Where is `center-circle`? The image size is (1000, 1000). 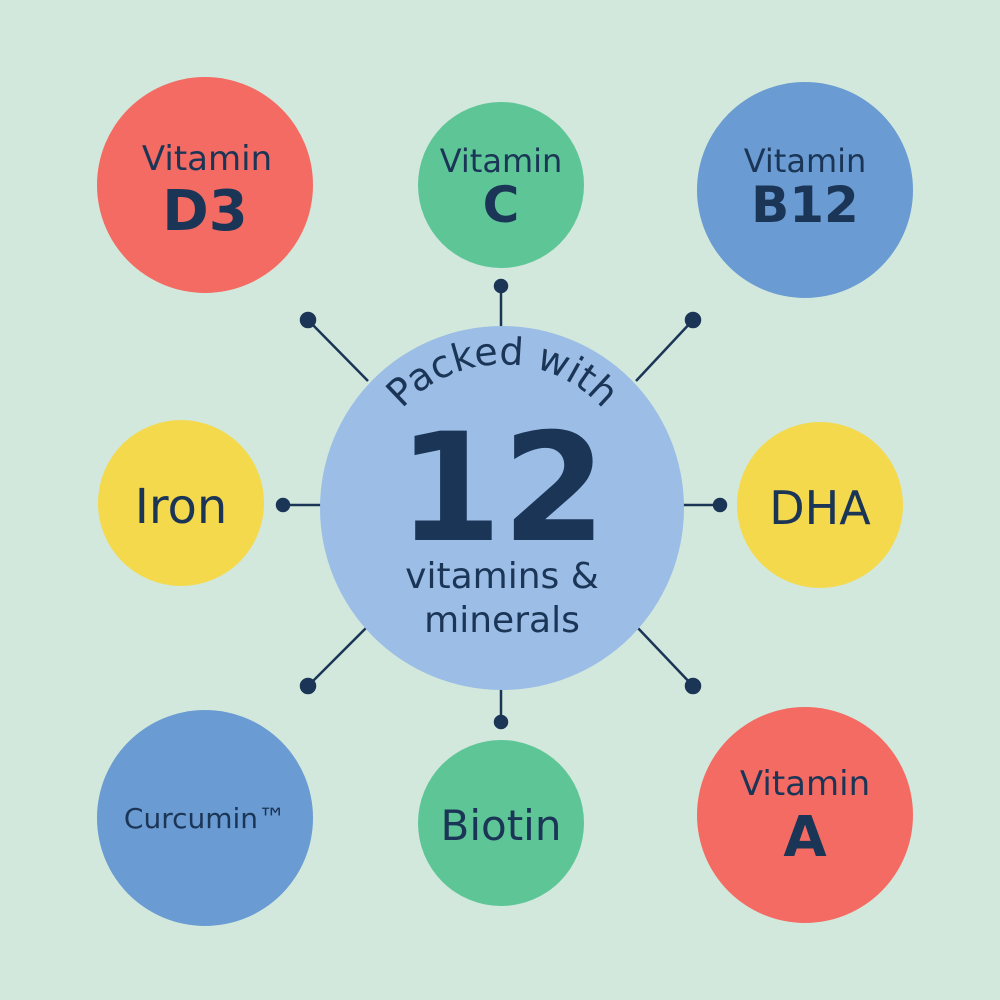 center-circle is located at coordinates (502, 508).